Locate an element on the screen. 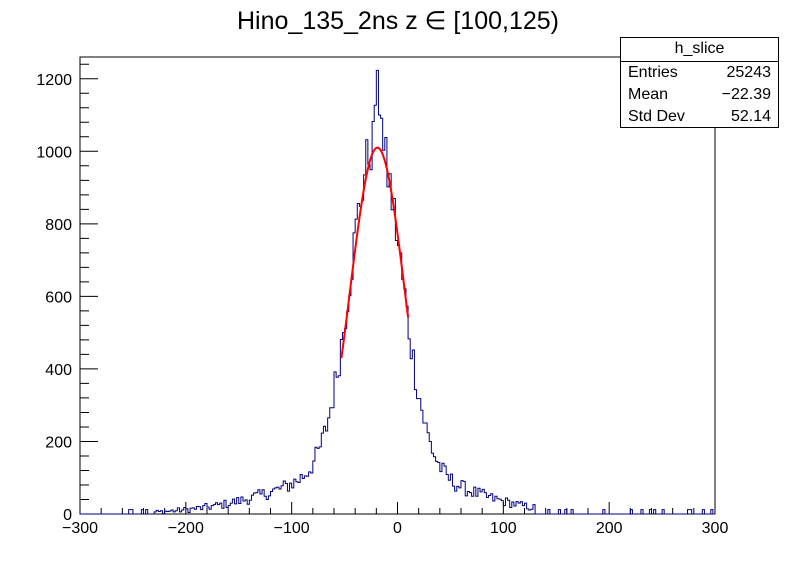 The height and width of the screenshot is (572, 796). x-tick-label: 100 is located at coordinates (503, 528).